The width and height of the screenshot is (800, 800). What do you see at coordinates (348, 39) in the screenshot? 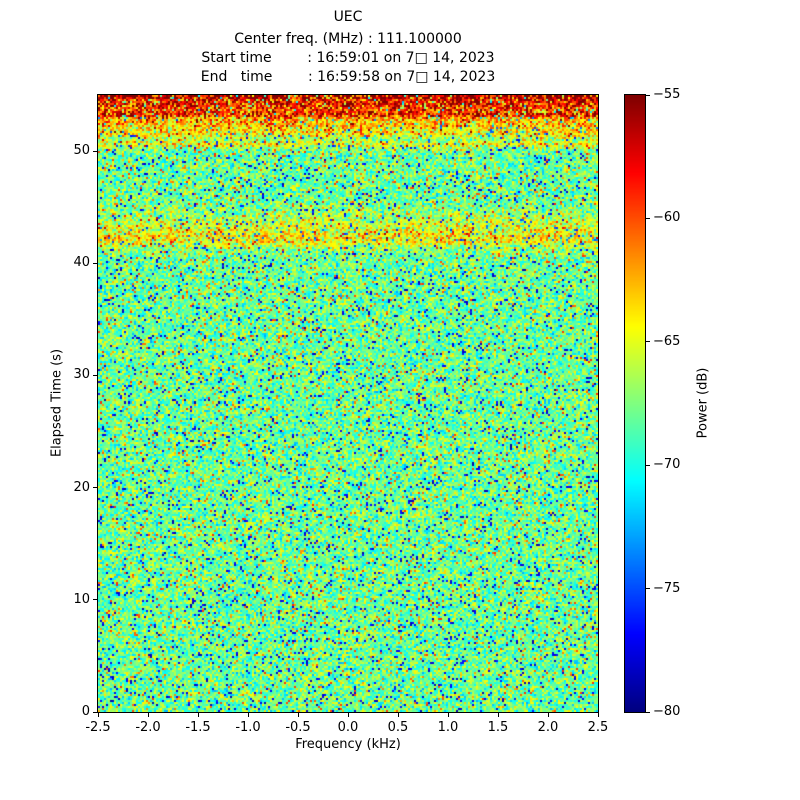
I see `subtitle-center-freq: Center freq. (MHz) : 111.100000` at bounding box center [348, 39].